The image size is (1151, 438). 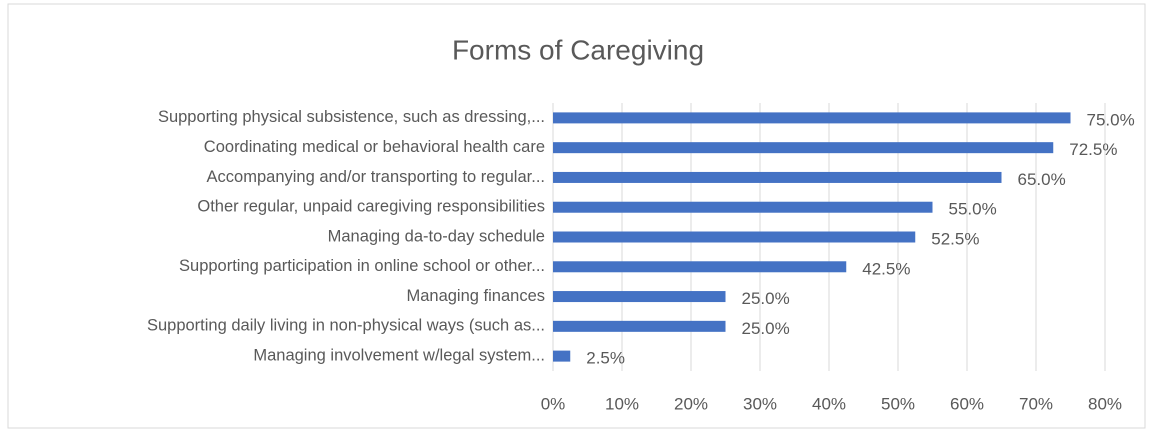 I want to click on value-label: 52.5%, so click(x=955, y=238).